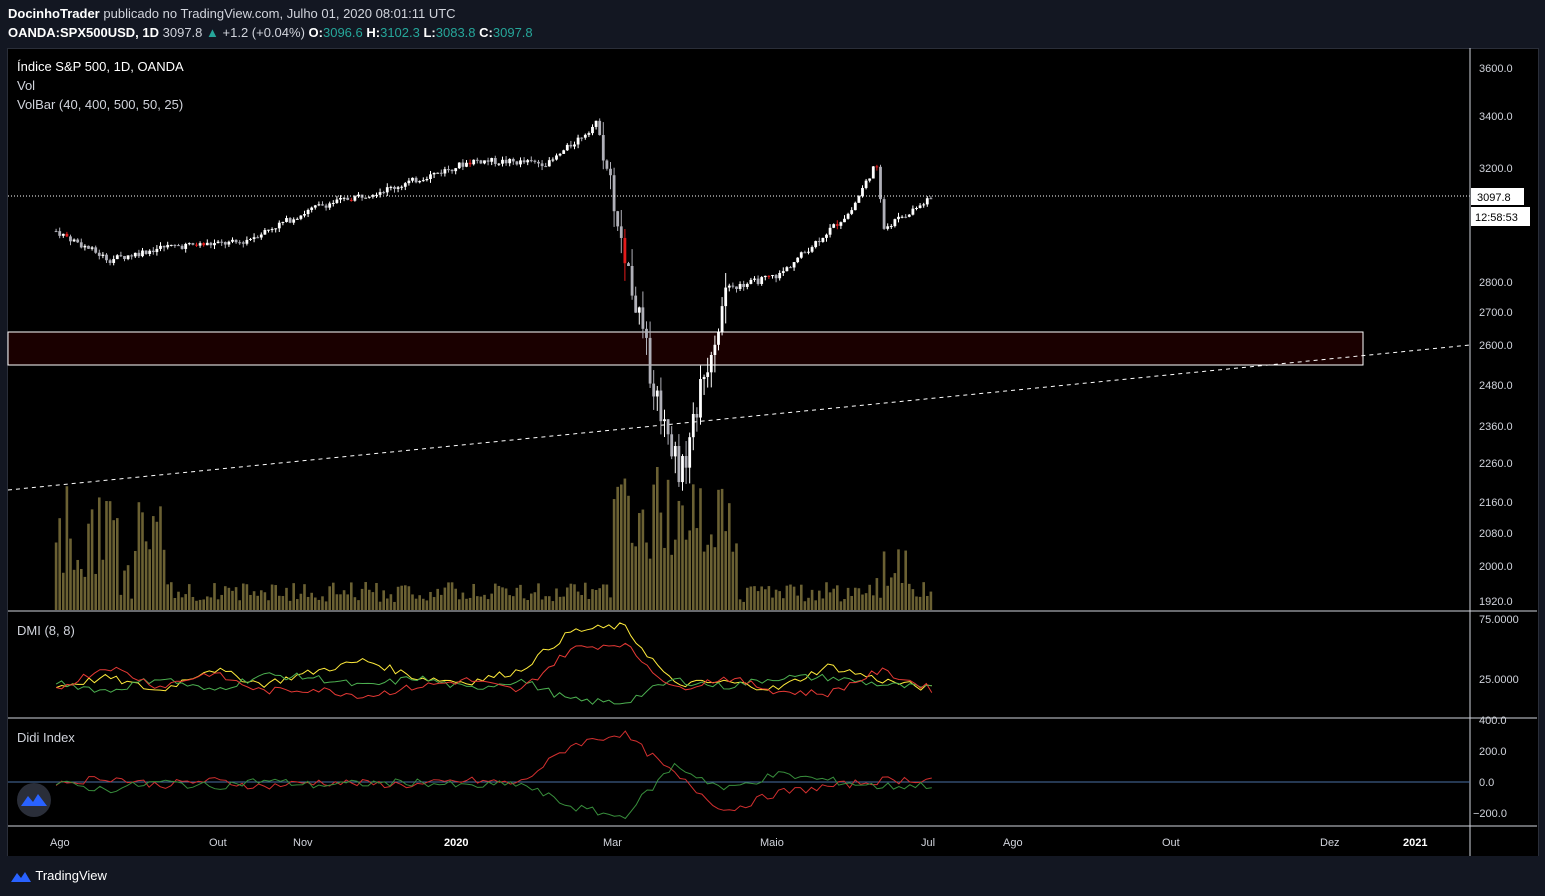 Image resolution: width=1545 pixels, height=896 pixels. Describe the element at coordinates (58, 876) in the screenshot. I see `tradingview-brand: TradingView` at that location.